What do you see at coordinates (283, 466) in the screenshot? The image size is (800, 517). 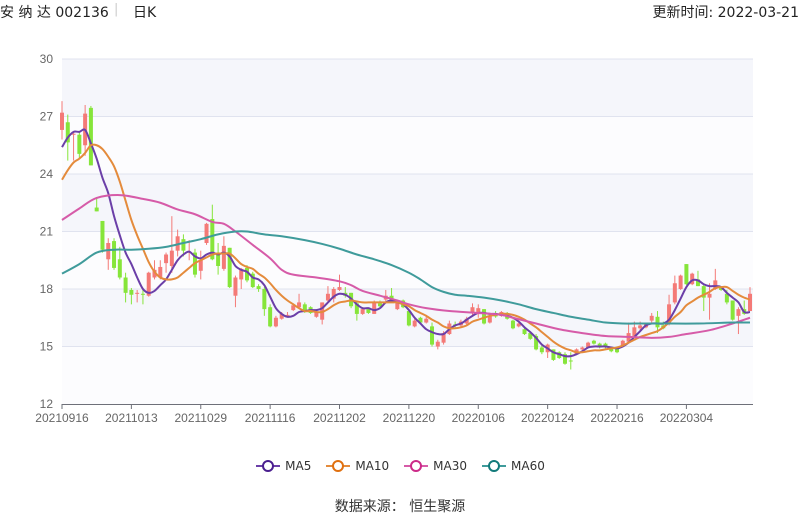 I see `legend-item-ma5: MA5` at bounding box center [283, 466].